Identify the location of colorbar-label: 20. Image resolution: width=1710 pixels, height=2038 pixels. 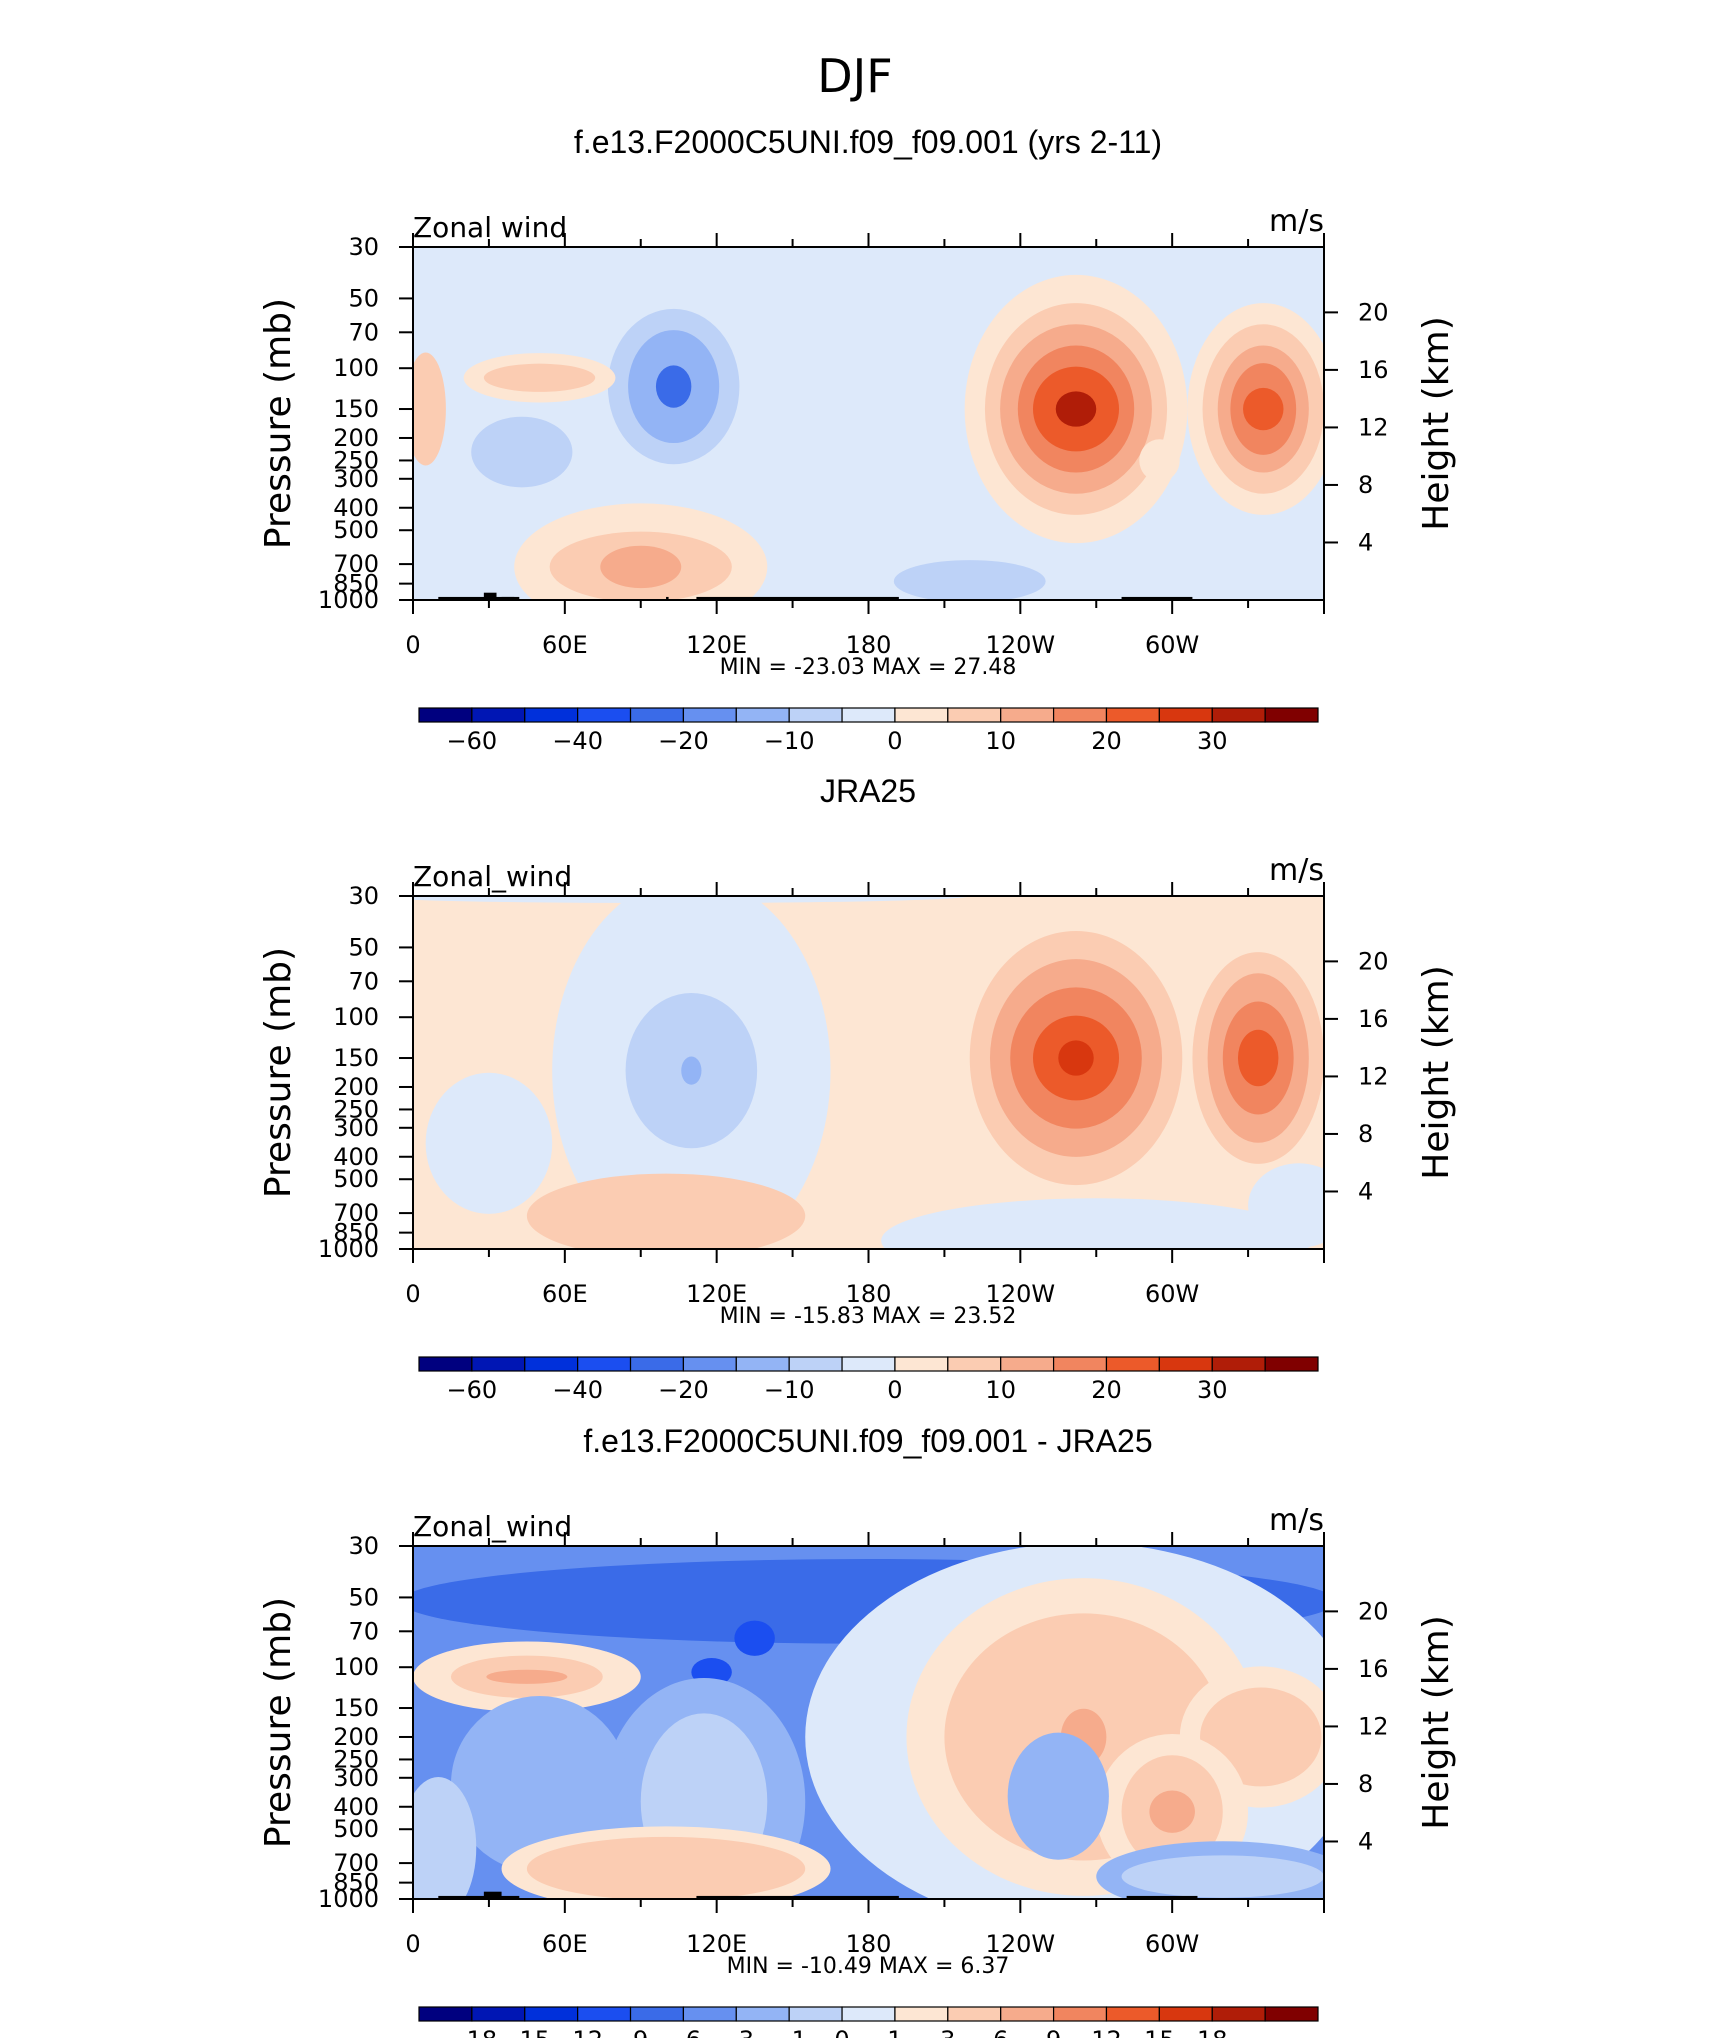
(1106, 741).